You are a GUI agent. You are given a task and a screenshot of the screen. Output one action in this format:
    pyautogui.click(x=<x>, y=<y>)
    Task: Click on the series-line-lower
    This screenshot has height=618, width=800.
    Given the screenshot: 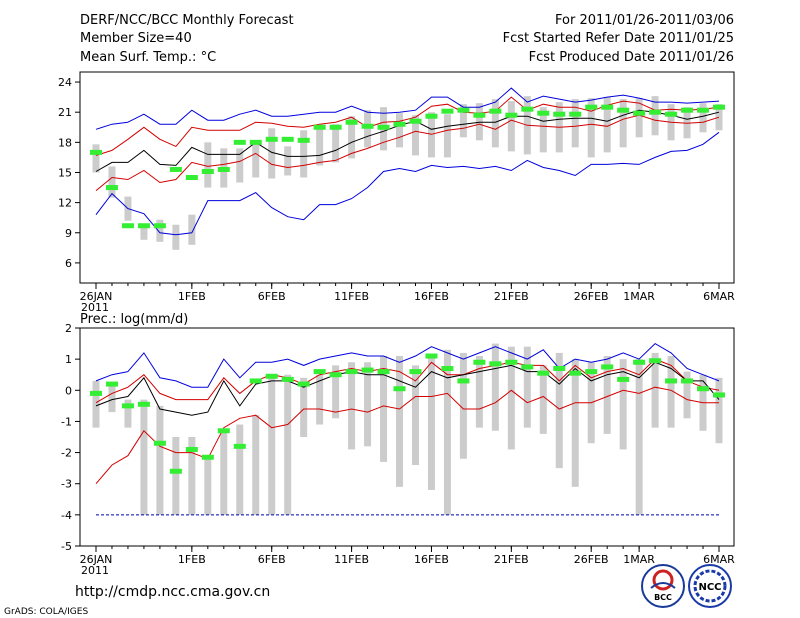 What is the action you would take?
    pyautogui.click(x=407, y=152)
    